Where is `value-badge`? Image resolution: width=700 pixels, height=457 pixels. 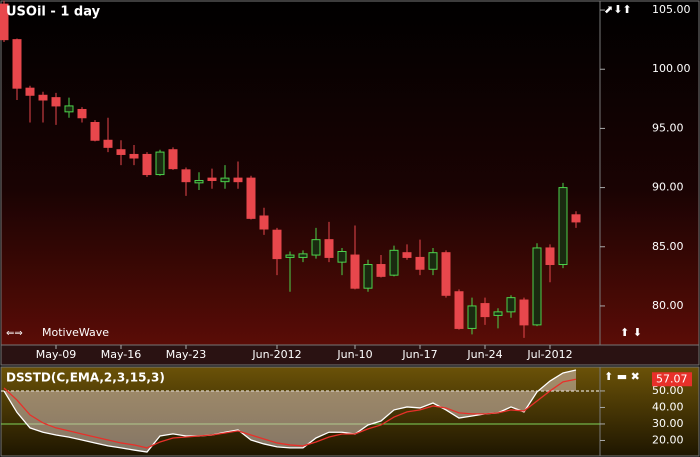 value-badge is located at coordinates (672, 379).